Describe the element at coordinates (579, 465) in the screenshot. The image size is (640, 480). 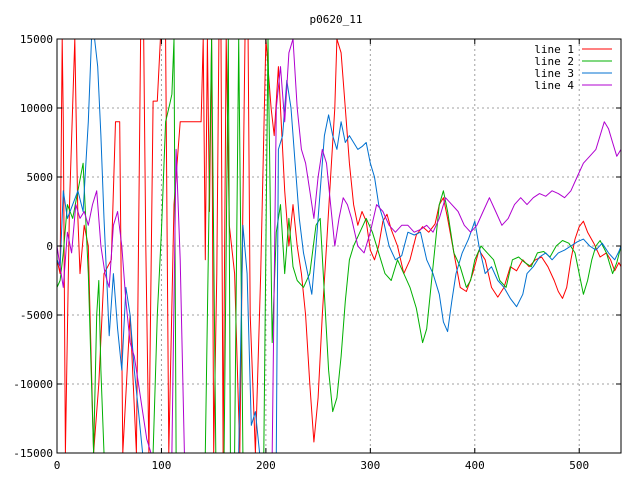
I see `x-tick-label: 500` at that location.